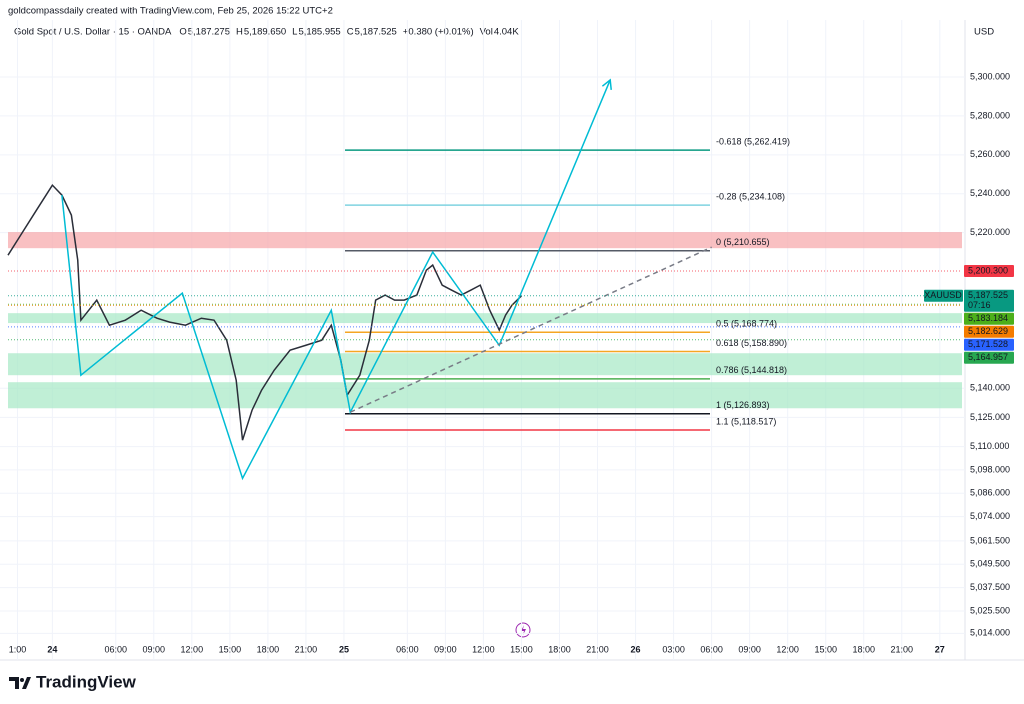 The image size is (1024, 704). I want to click on price-label: 5,171.528, so click(988, 344).